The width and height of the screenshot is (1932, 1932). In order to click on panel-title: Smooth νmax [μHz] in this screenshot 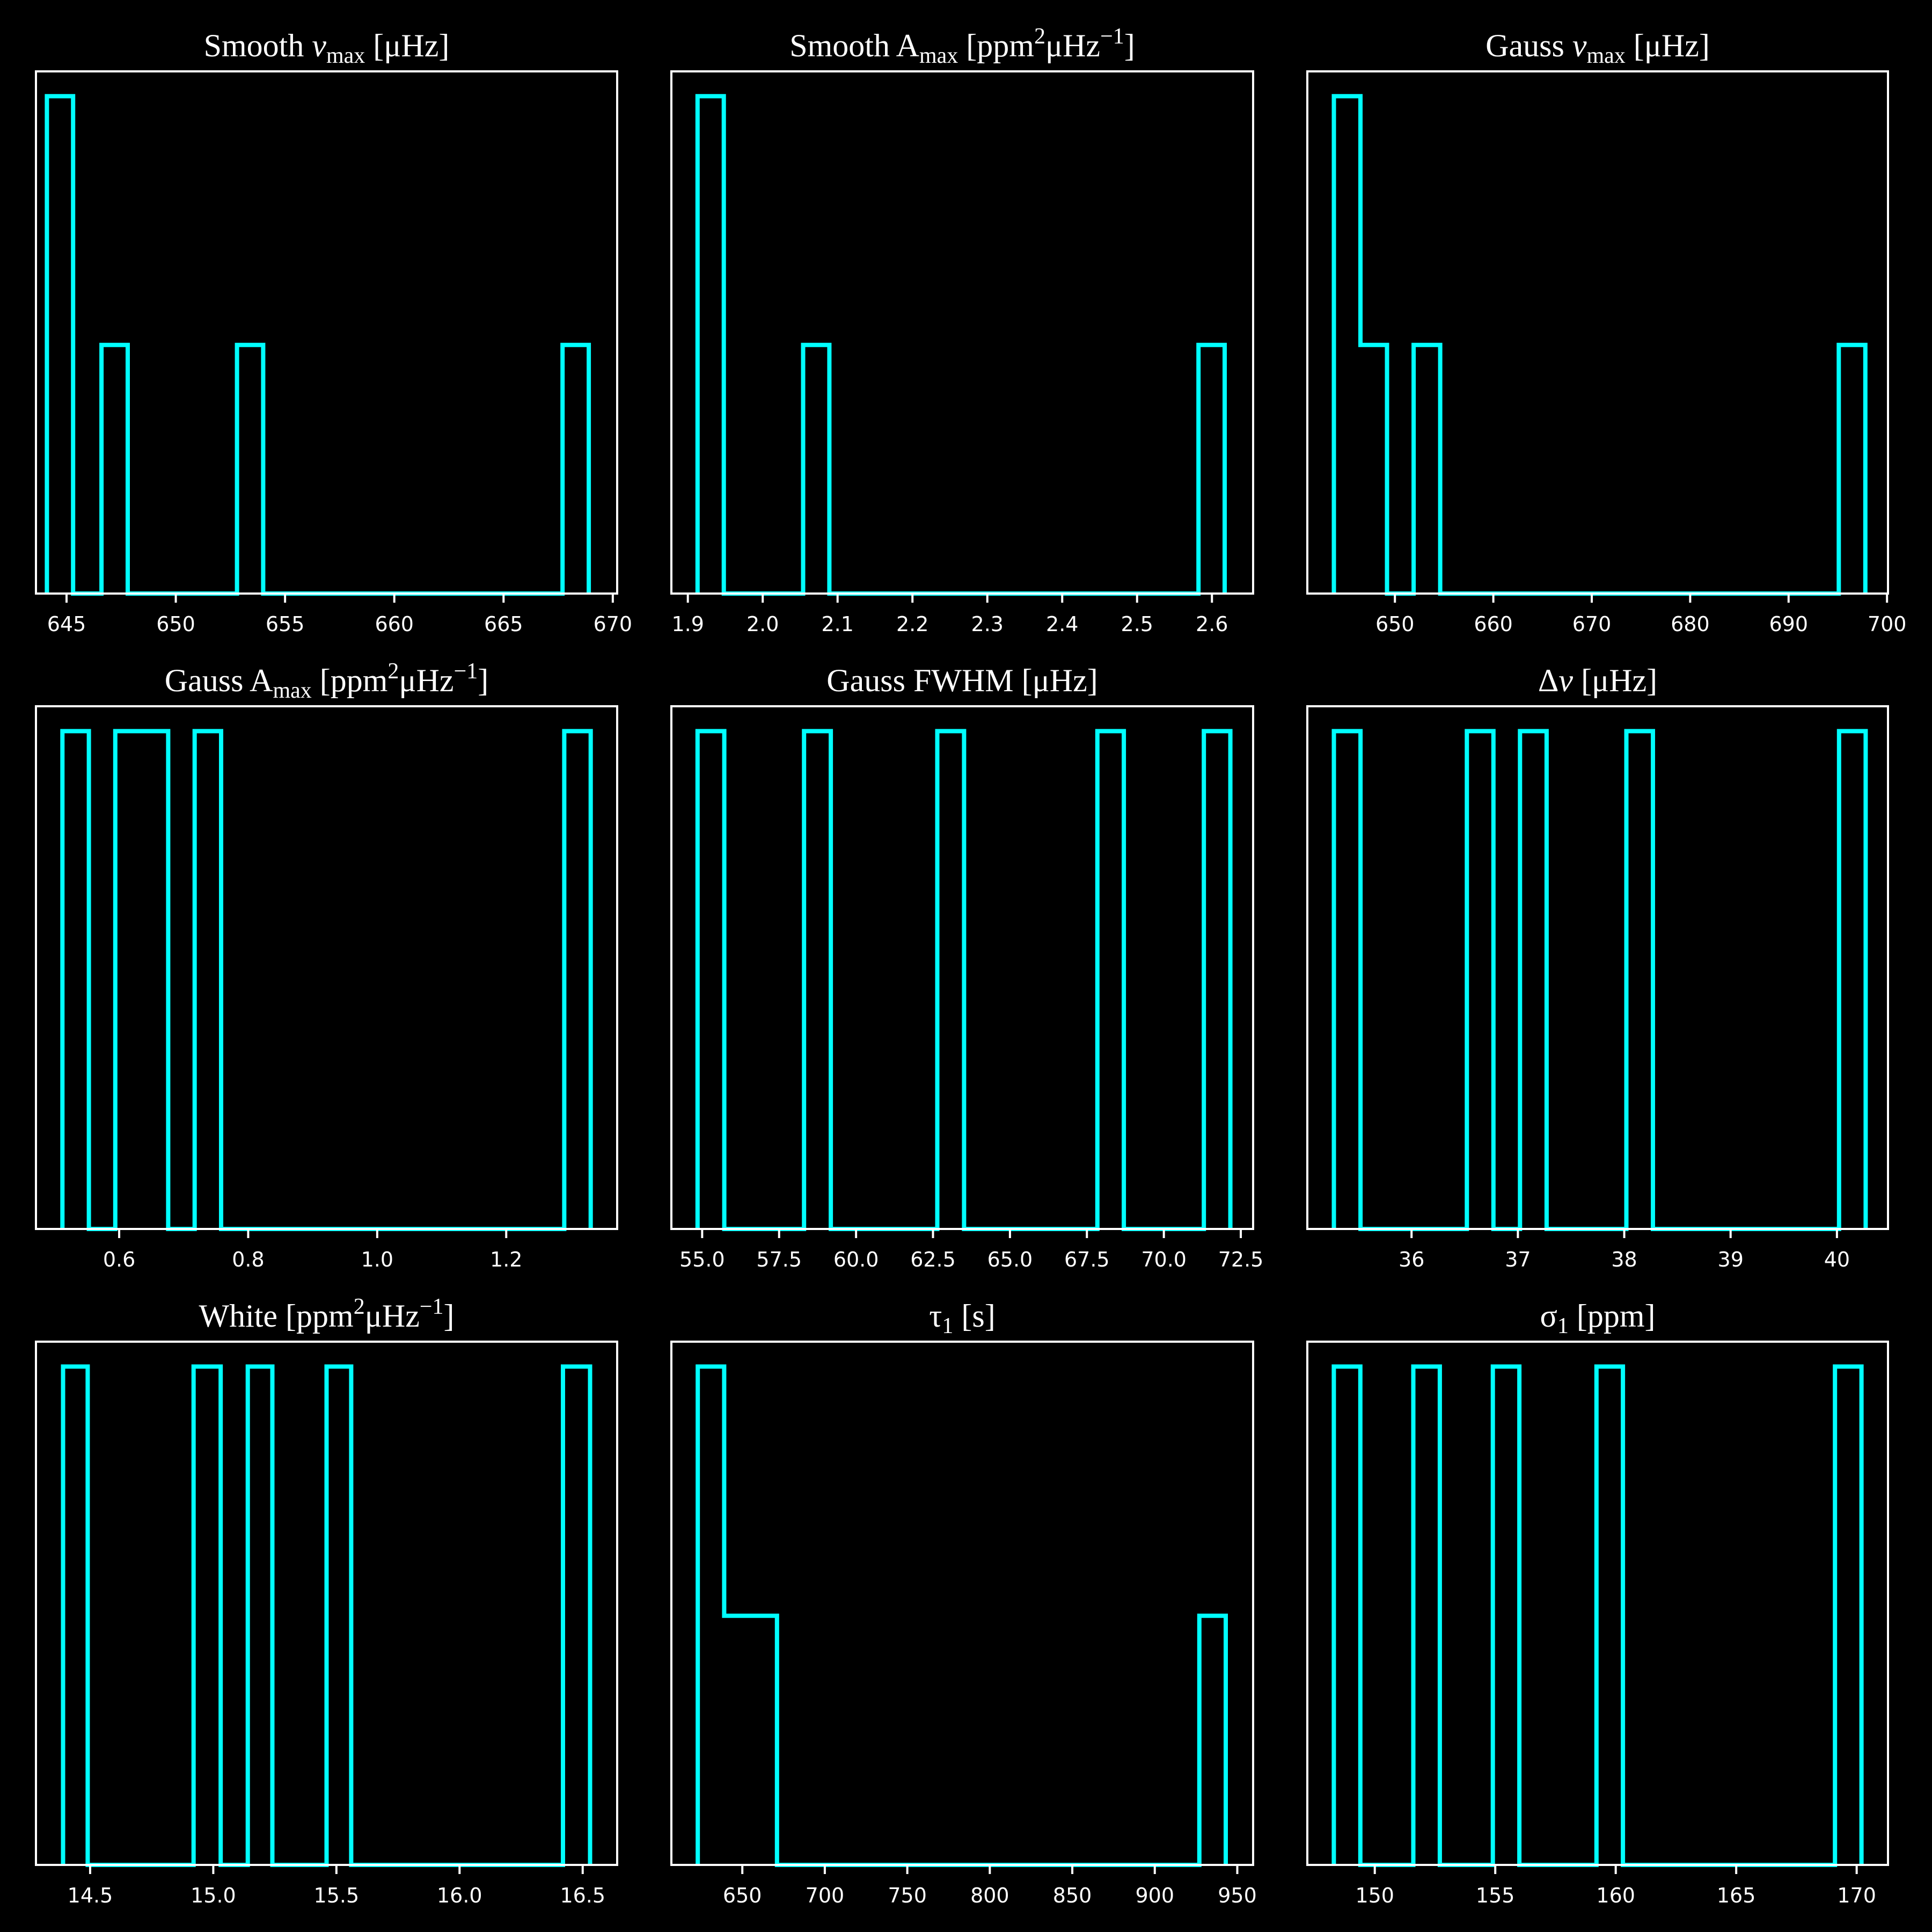, I will do `click(327, 48)`.